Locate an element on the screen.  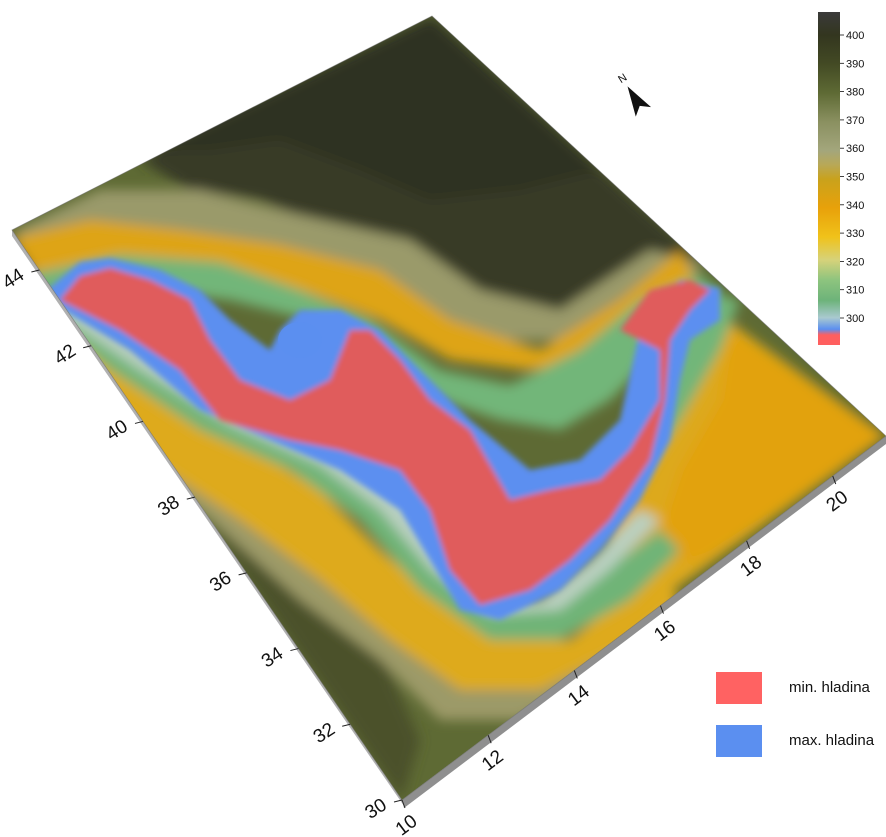
legend-item-max: max. hladina is located at coordinates (801, 742).